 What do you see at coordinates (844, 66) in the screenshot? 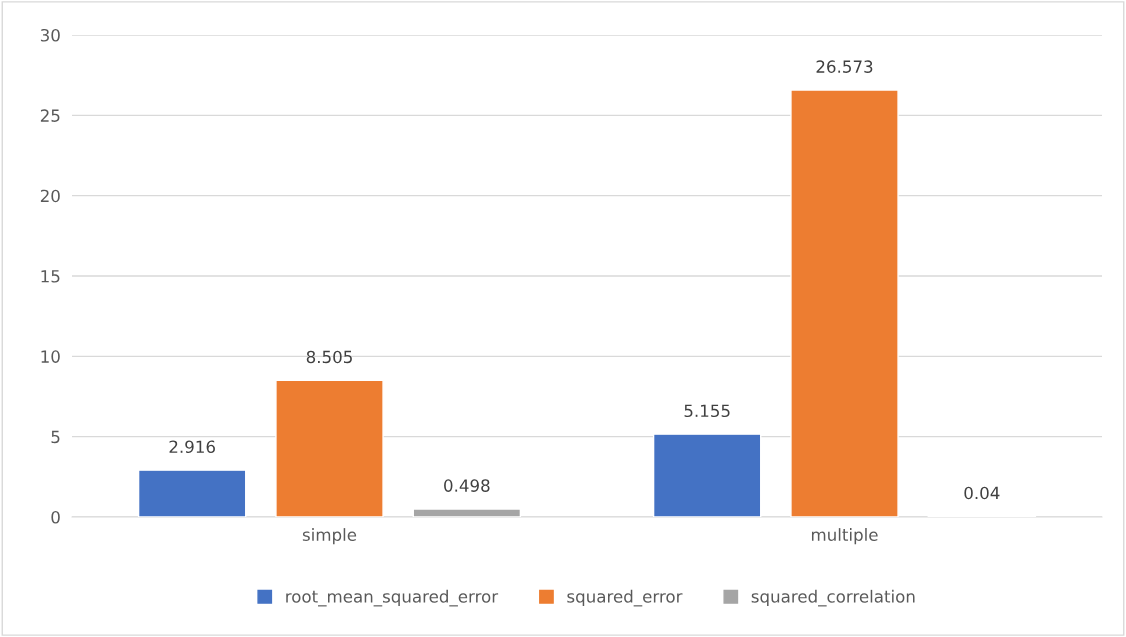
I see `data-label: 26.573` at bounding box center [844, 66].